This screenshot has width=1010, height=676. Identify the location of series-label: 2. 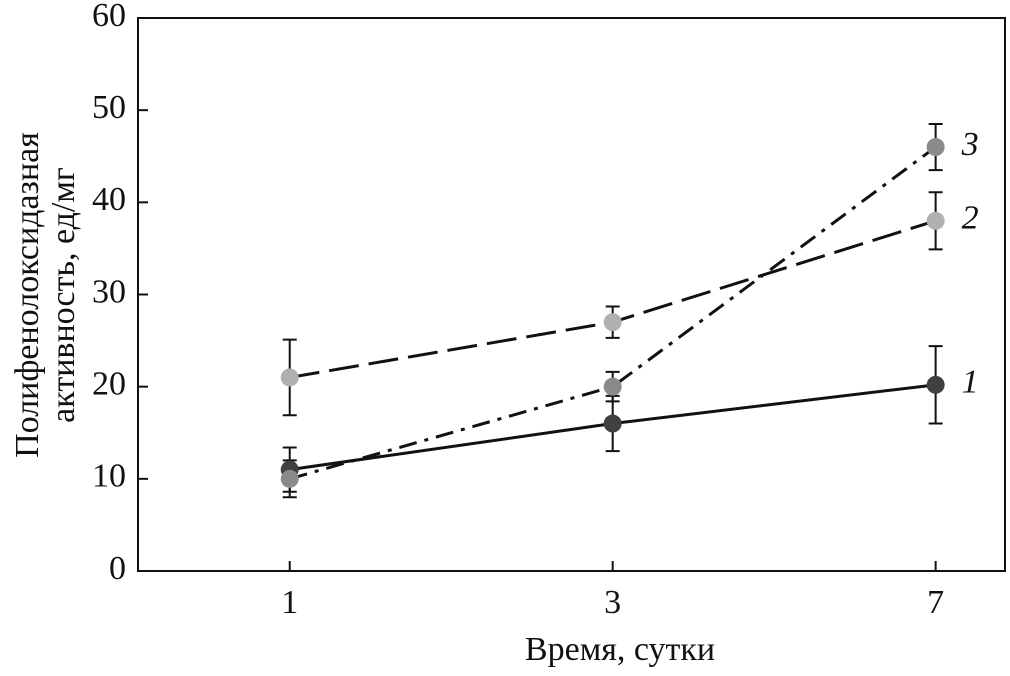
(970, 218).